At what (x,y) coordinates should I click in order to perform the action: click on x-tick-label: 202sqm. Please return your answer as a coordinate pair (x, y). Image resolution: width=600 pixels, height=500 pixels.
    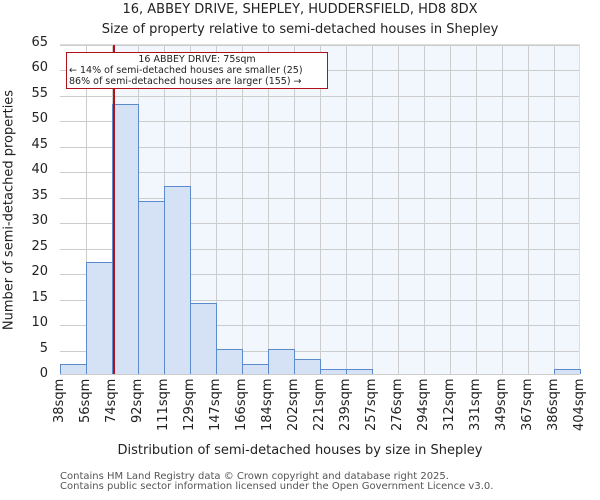
    Looking at the image, I should click on (293, 404).